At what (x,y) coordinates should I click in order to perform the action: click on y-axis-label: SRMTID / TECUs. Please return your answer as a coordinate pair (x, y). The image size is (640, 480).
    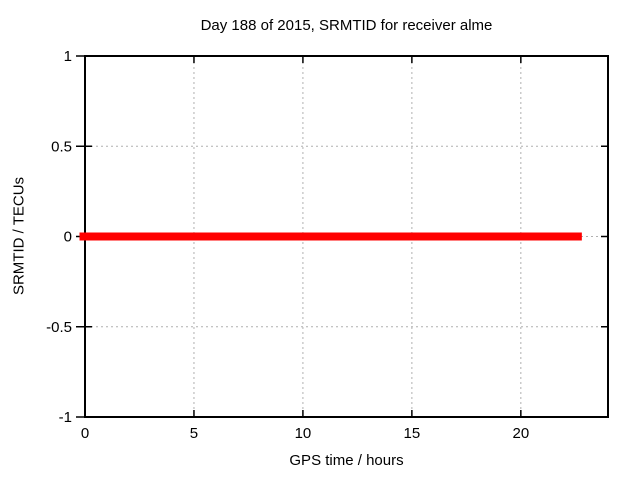
    Looking at the image, I should click on (19, 236).